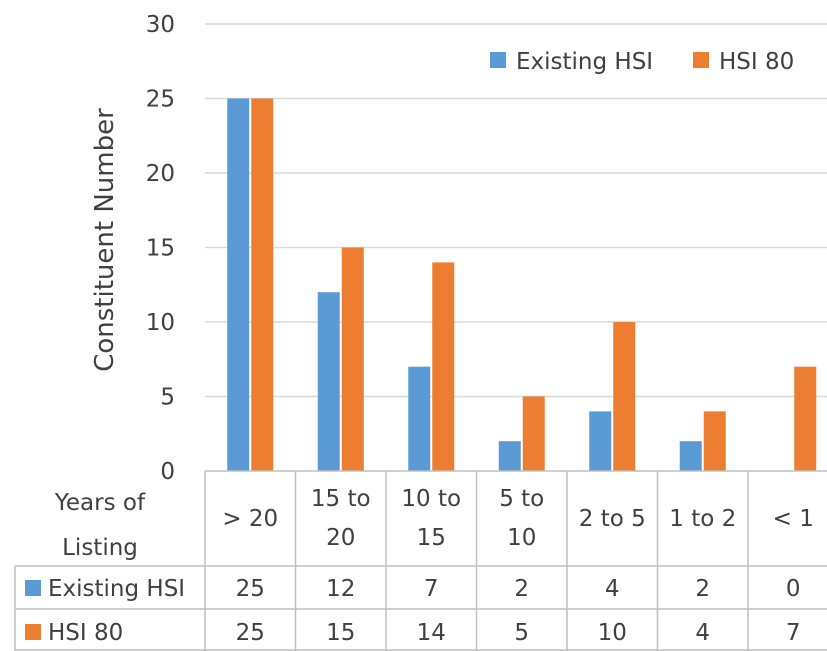 The width and height of the screenshot is (827, 651). Describe the element at coordinates (250, 519) in the screenshot. I see `x-category-label: > 20` at that location.